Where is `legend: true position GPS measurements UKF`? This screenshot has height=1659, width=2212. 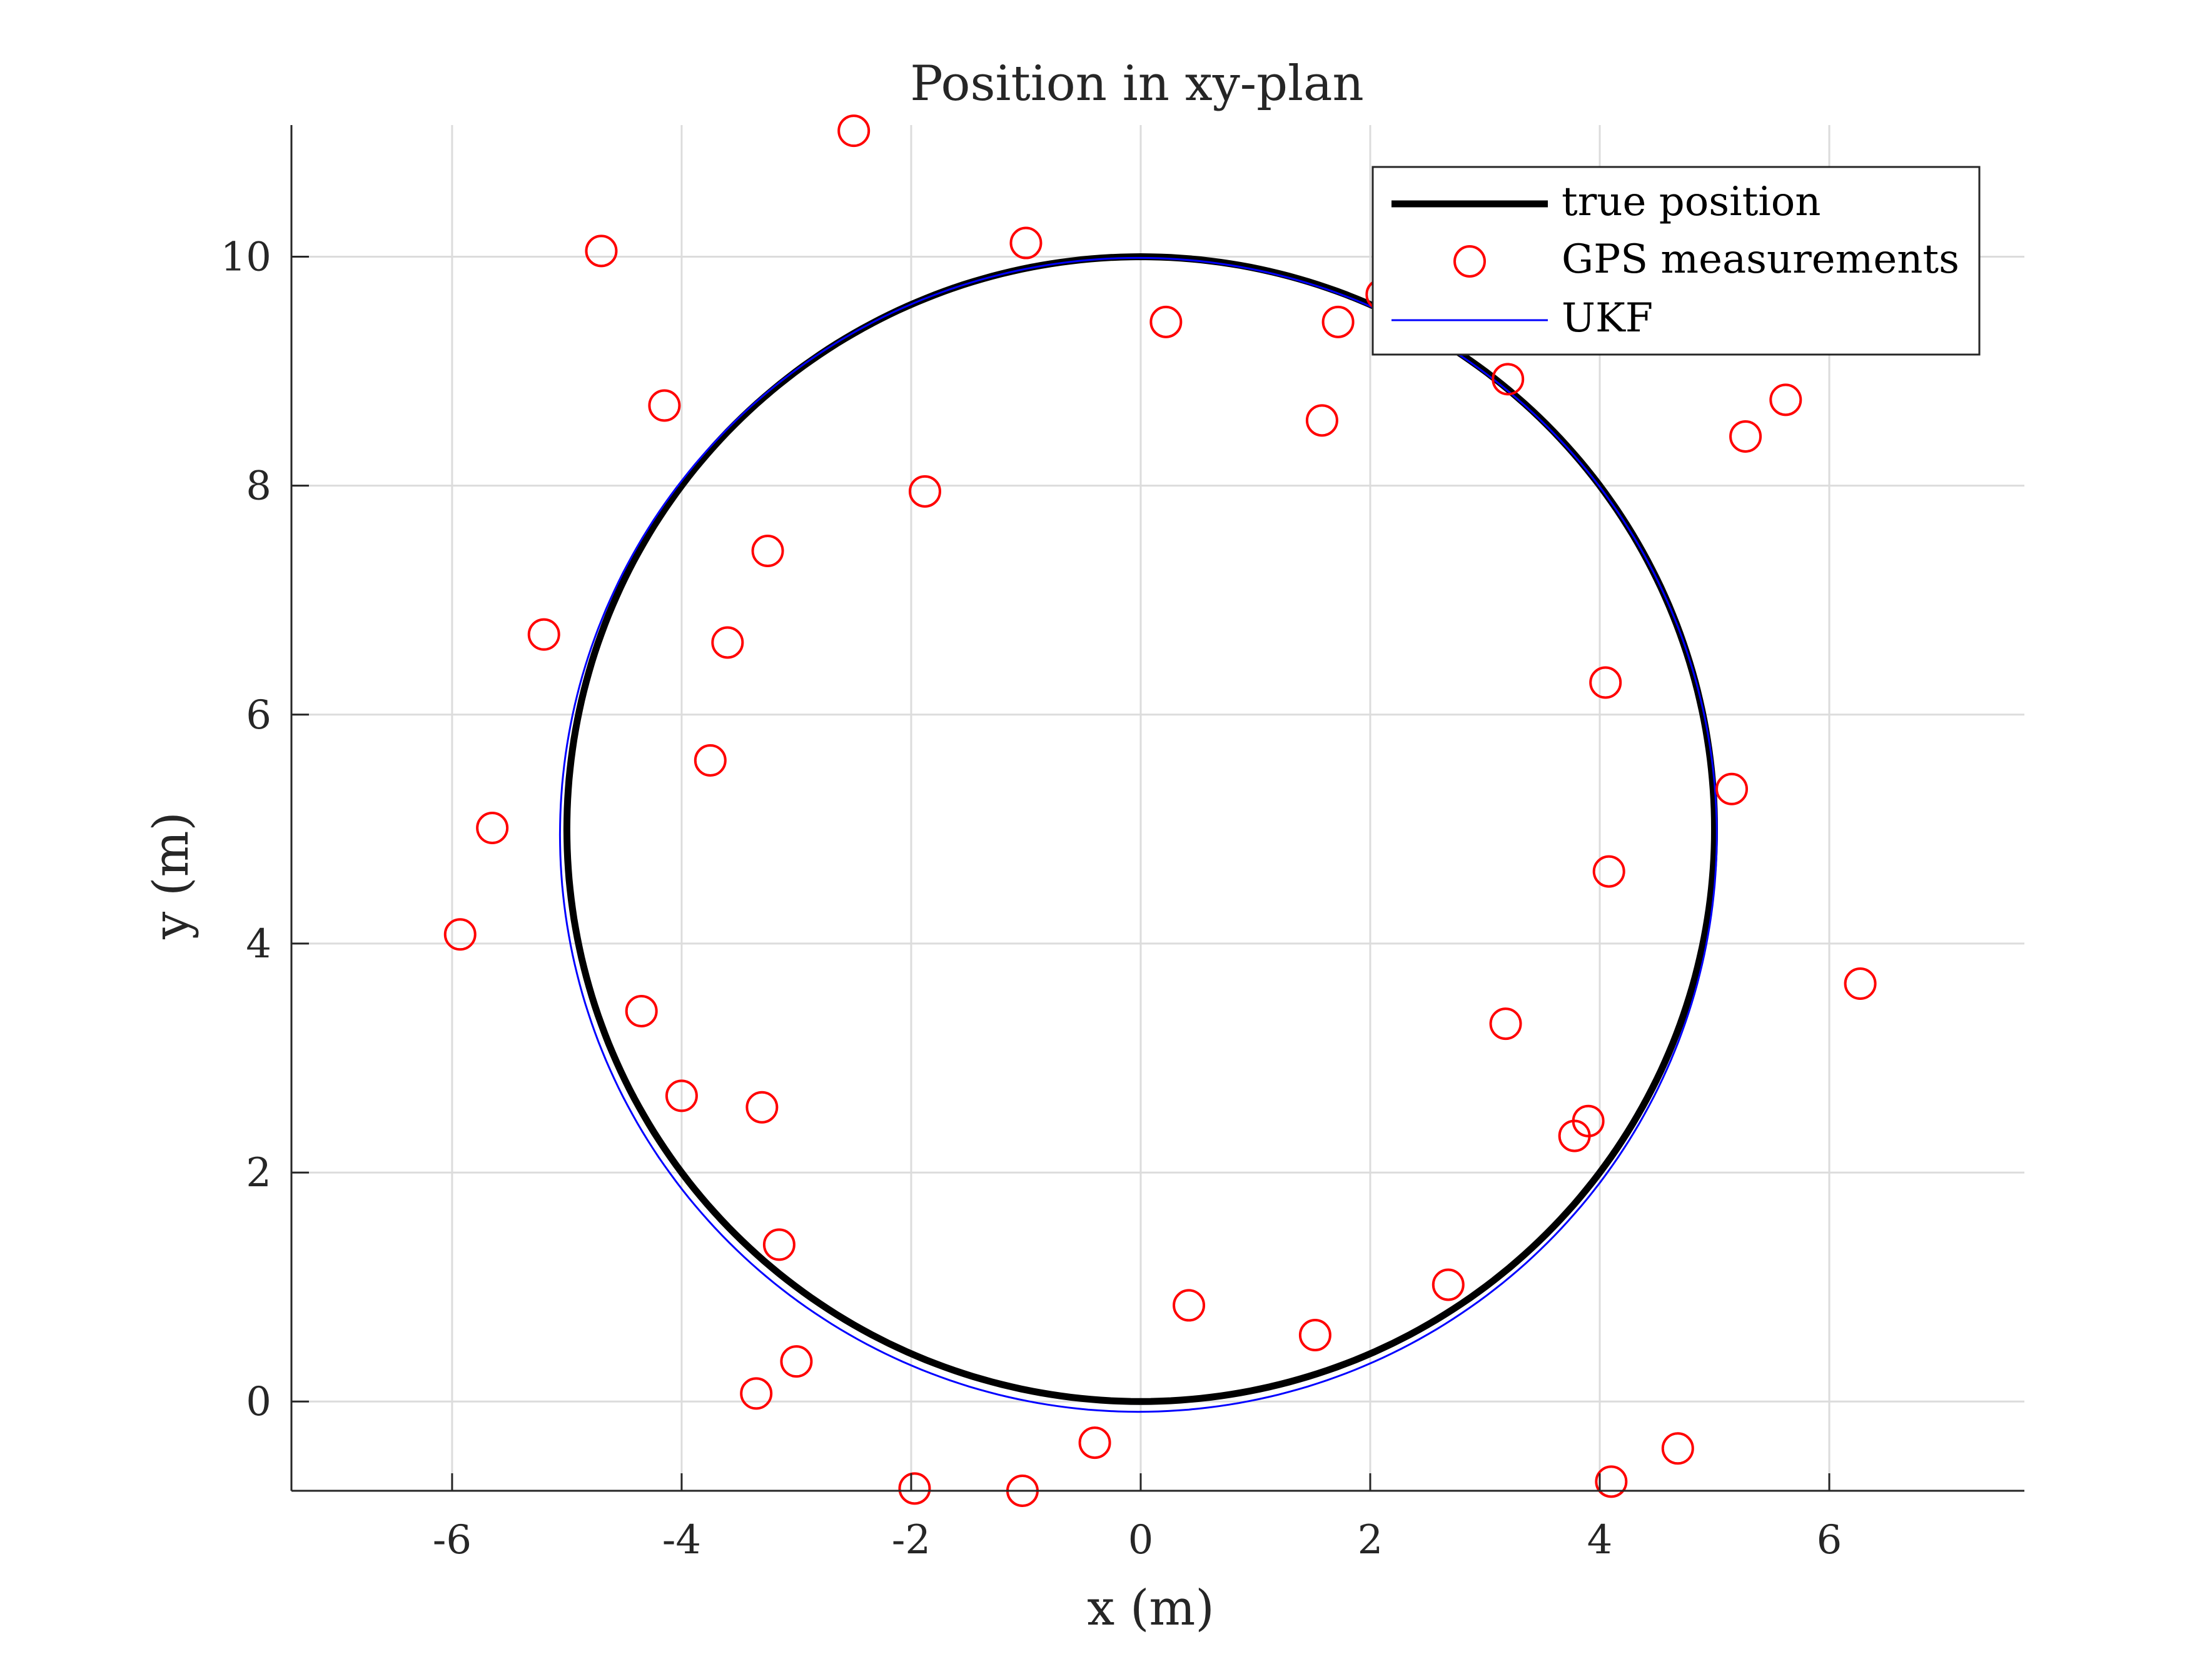
legend: true position GPS measurements UKF is located at coordinates (1676, 261).